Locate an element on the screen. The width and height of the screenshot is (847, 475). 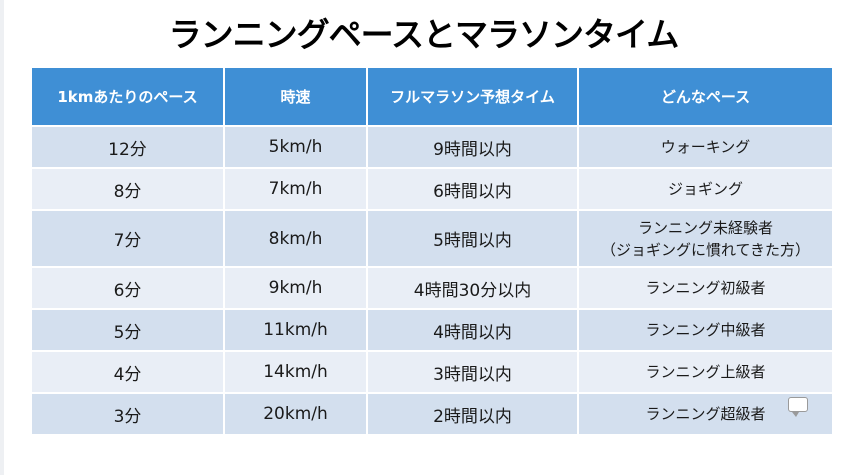
slide-left-edge is located at coordinates (2, 237).